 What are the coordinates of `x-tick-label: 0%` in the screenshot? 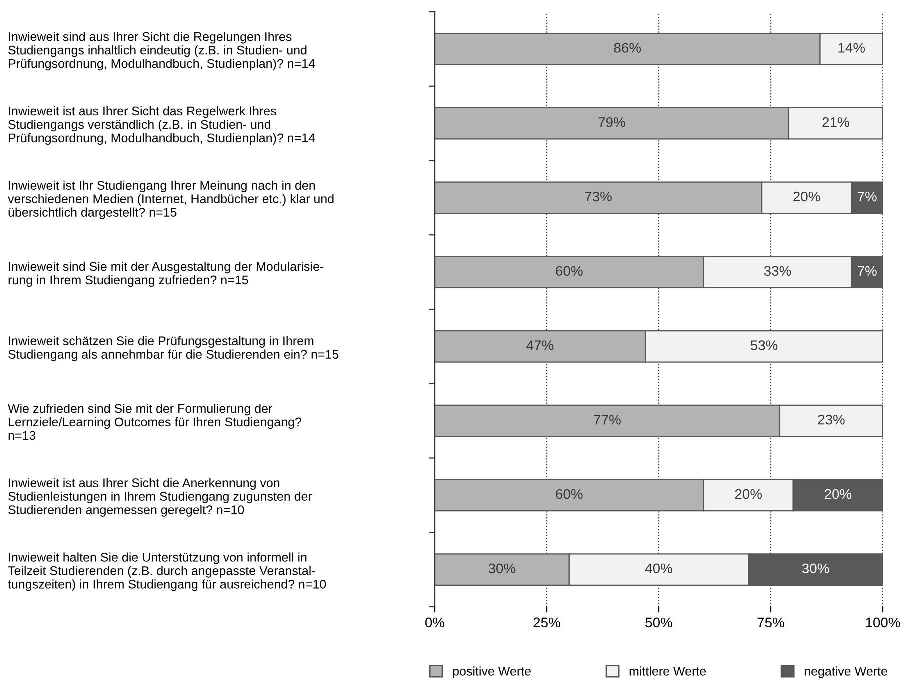 It's located at (435, 623).